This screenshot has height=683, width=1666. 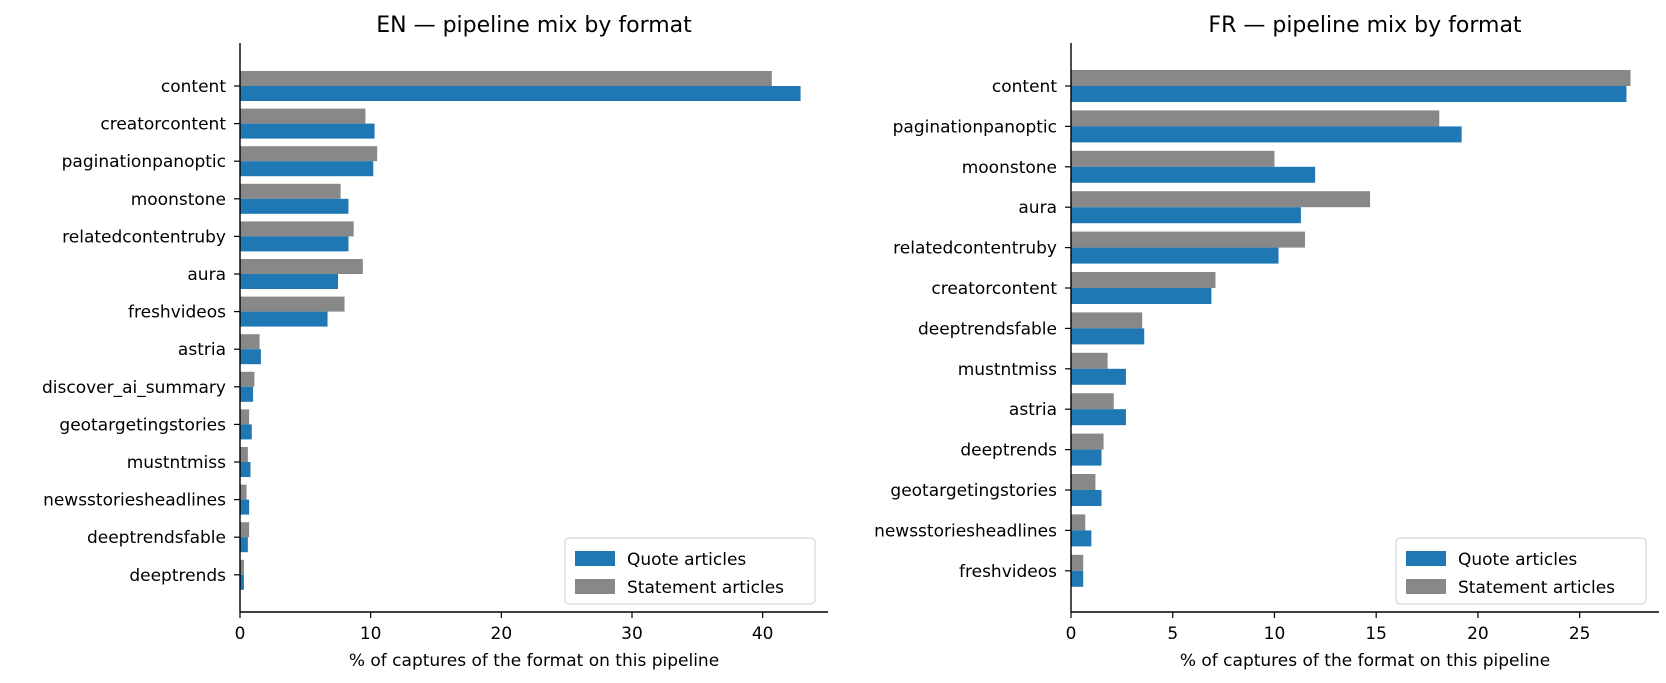 What do you see at coordinates (250, 357) in the screenshot?
I see `en-bar-quote-astria` at bounding box center [250, 357].